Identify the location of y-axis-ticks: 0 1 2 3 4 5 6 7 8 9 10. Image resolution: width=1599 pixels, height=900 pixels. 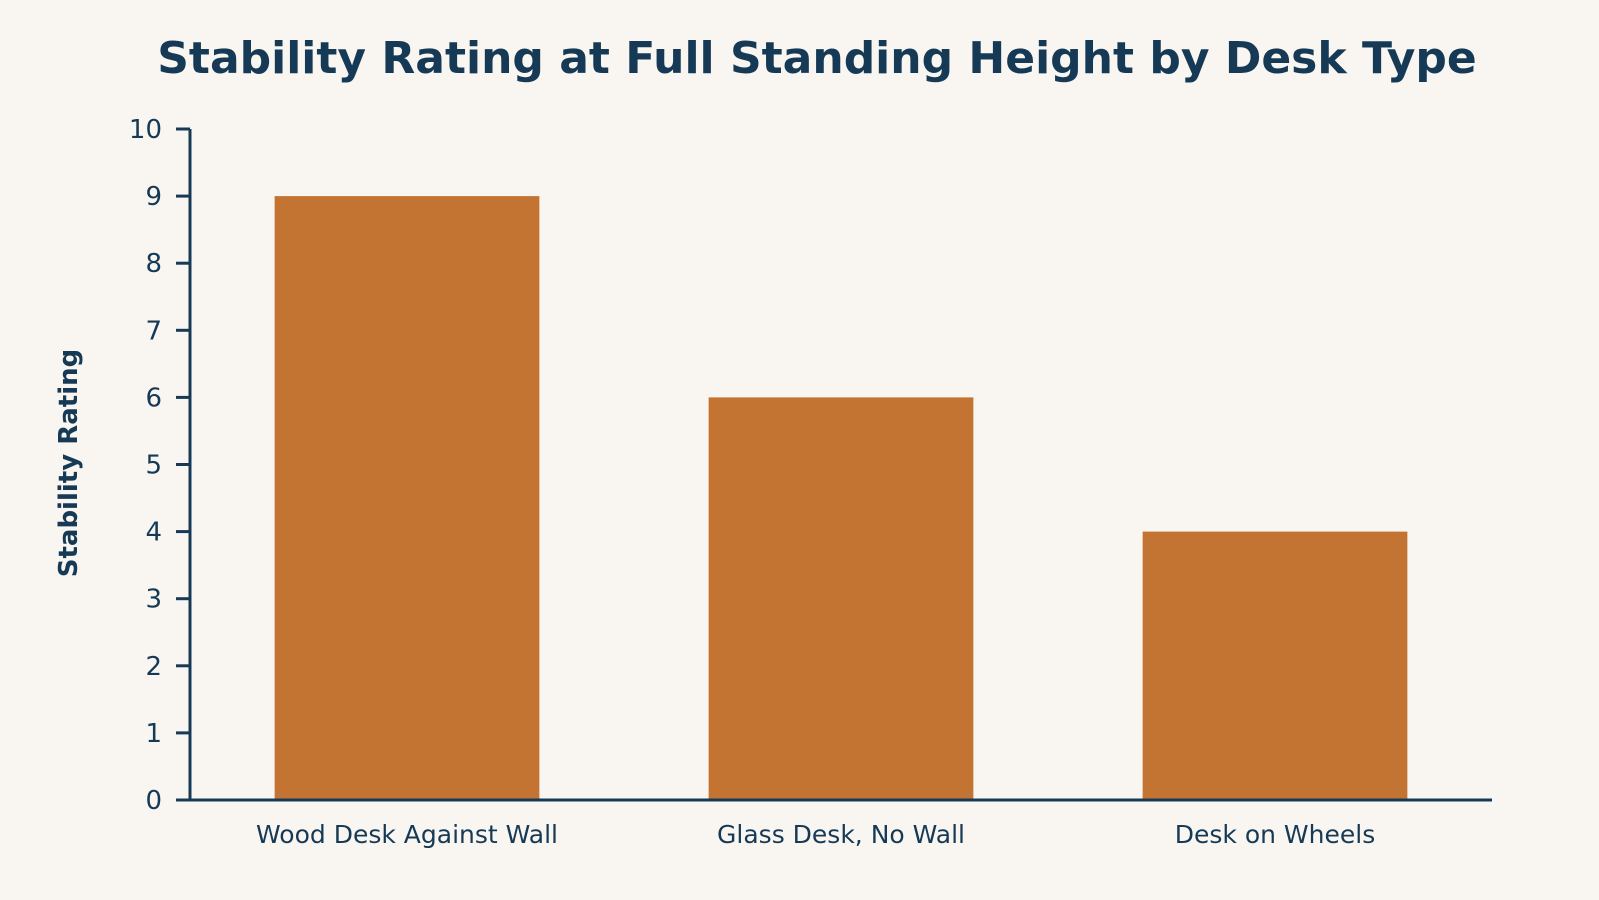
(159, 465).